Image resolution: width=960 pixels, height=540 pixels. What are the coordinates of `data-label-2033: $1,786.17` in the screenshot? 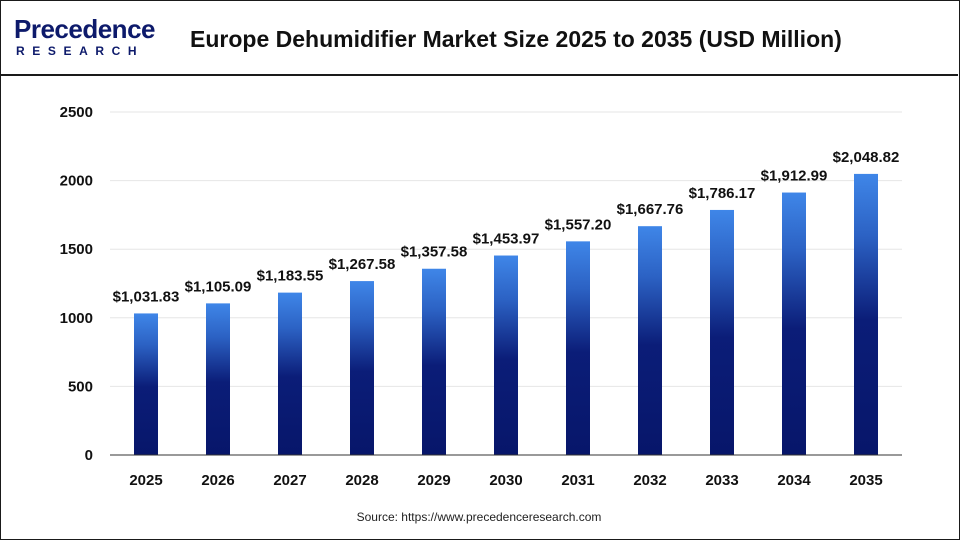 It's located at (722, 193).